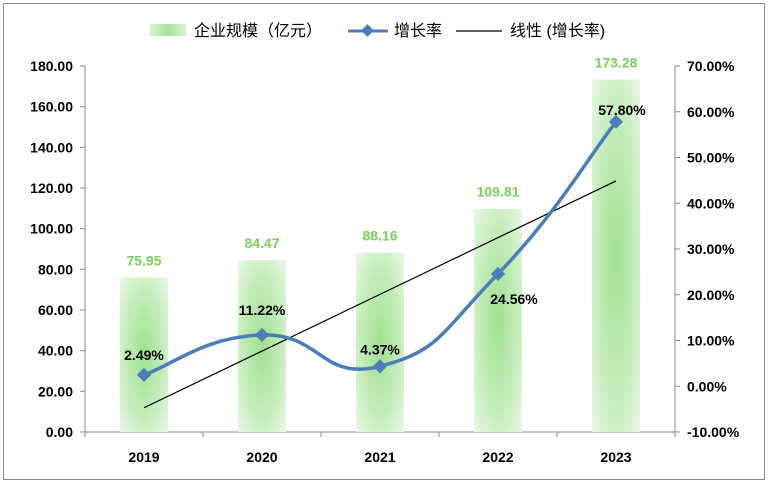 This screenshot has width=770, height=485. What do you see at coordinates (55, 310) in the screenshot?
I see `left-tick-label: 60.00` at bounding box center [55, 310].